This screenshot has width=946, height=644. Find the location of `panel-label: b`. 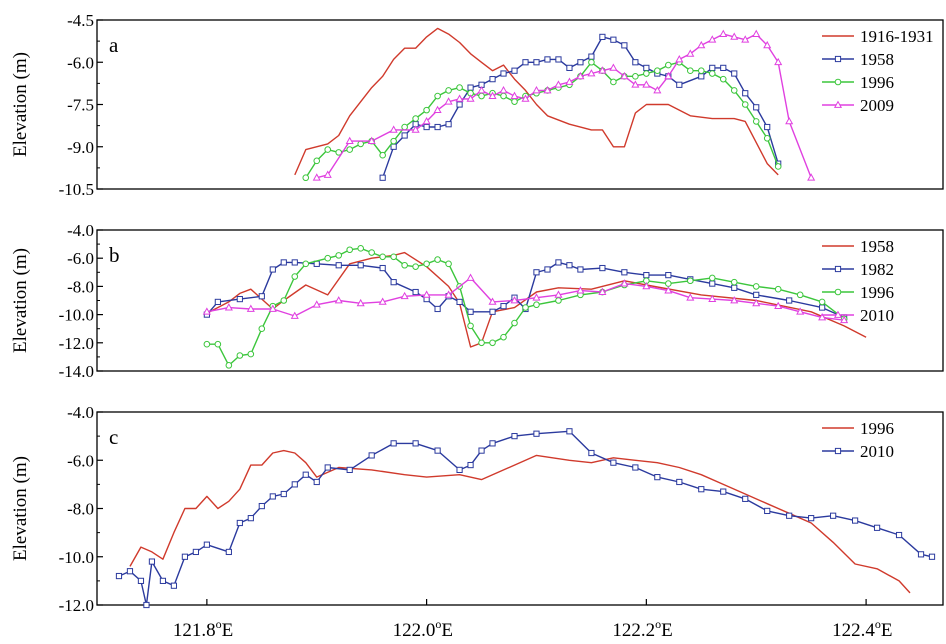

panel-label: b is located at coordinates (114, 255).